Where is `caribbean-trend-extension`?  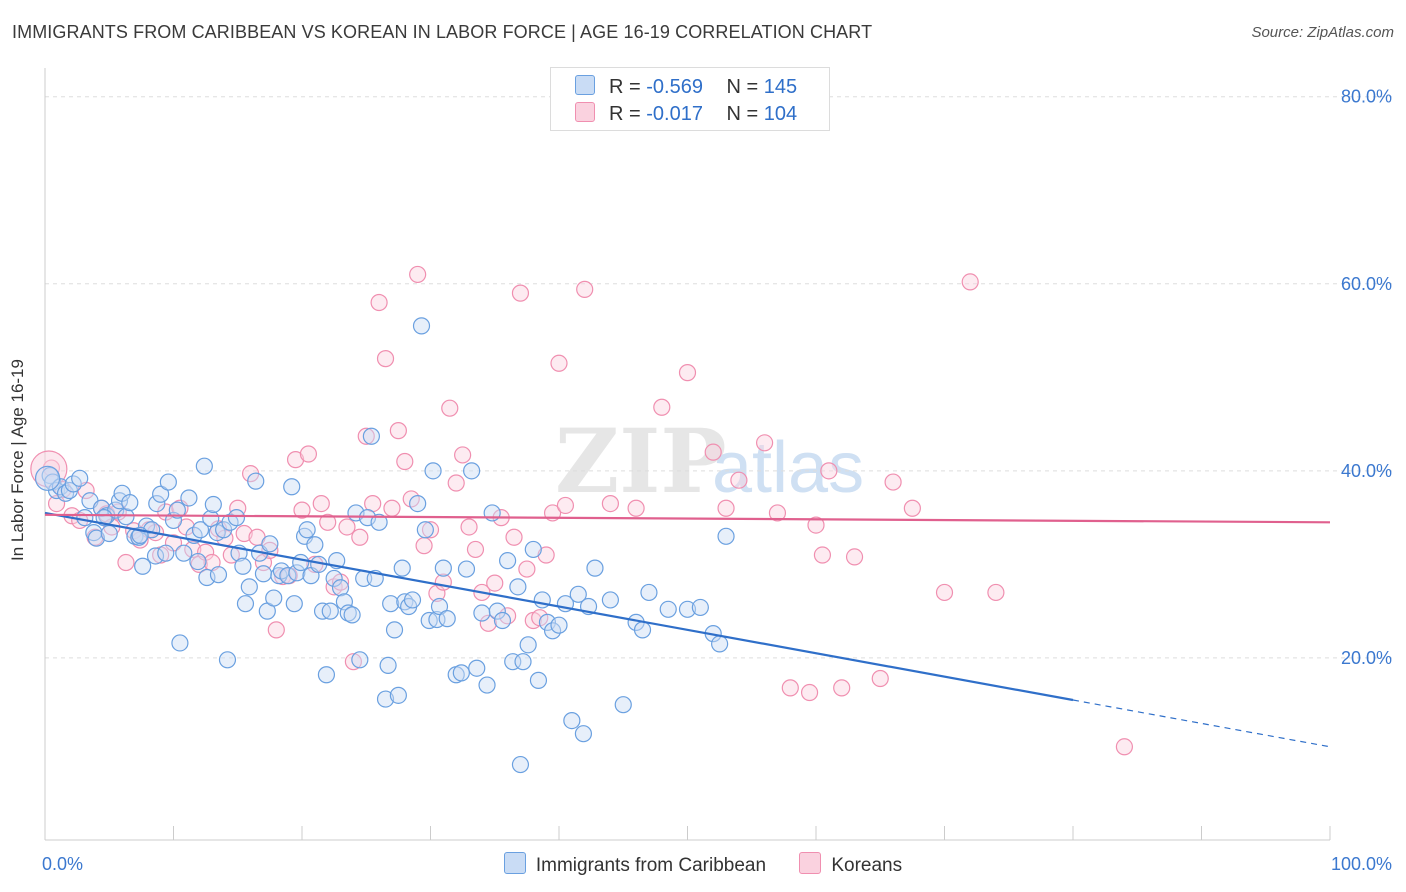 caribbean-trend-extension is located at coordinates (1201, 723).